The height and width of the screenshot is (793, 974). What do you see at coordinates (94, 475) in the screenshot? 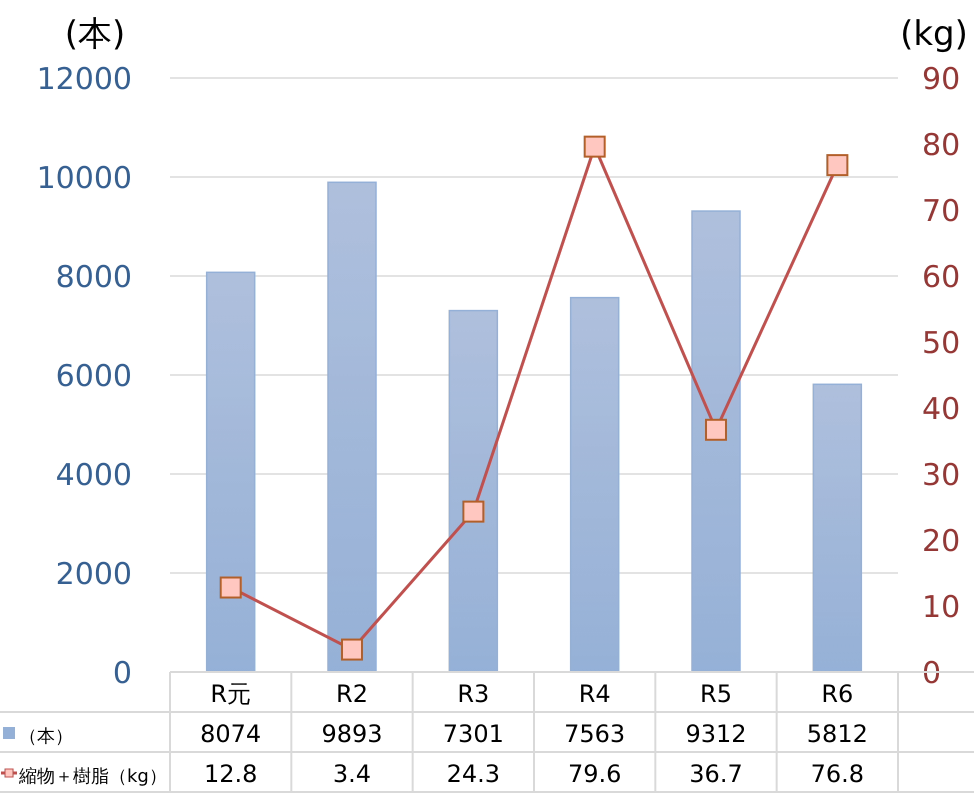
I see `y-tick-label: 4000` at bounding box center [94, 475].